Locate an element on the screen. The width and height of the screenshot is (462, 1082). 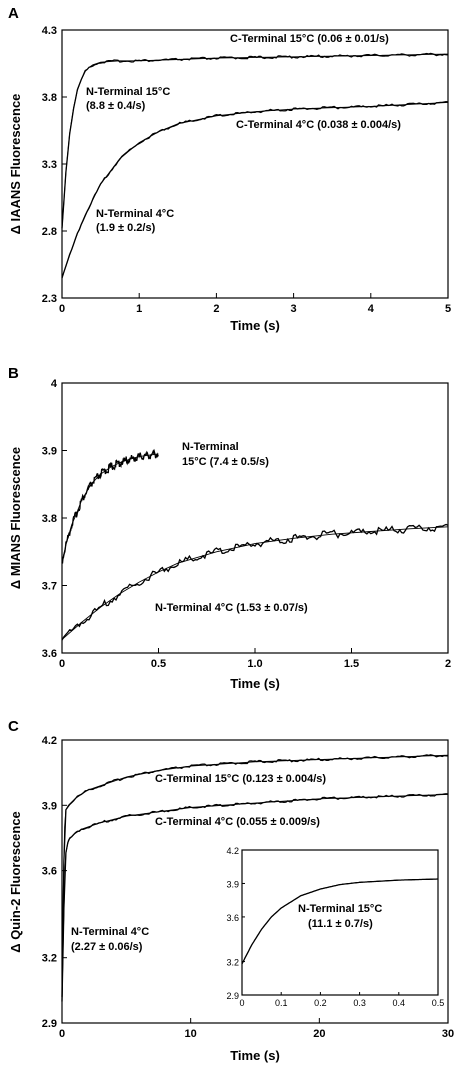
x-tick-label: 1.5 is located at coordinates (351, 664).